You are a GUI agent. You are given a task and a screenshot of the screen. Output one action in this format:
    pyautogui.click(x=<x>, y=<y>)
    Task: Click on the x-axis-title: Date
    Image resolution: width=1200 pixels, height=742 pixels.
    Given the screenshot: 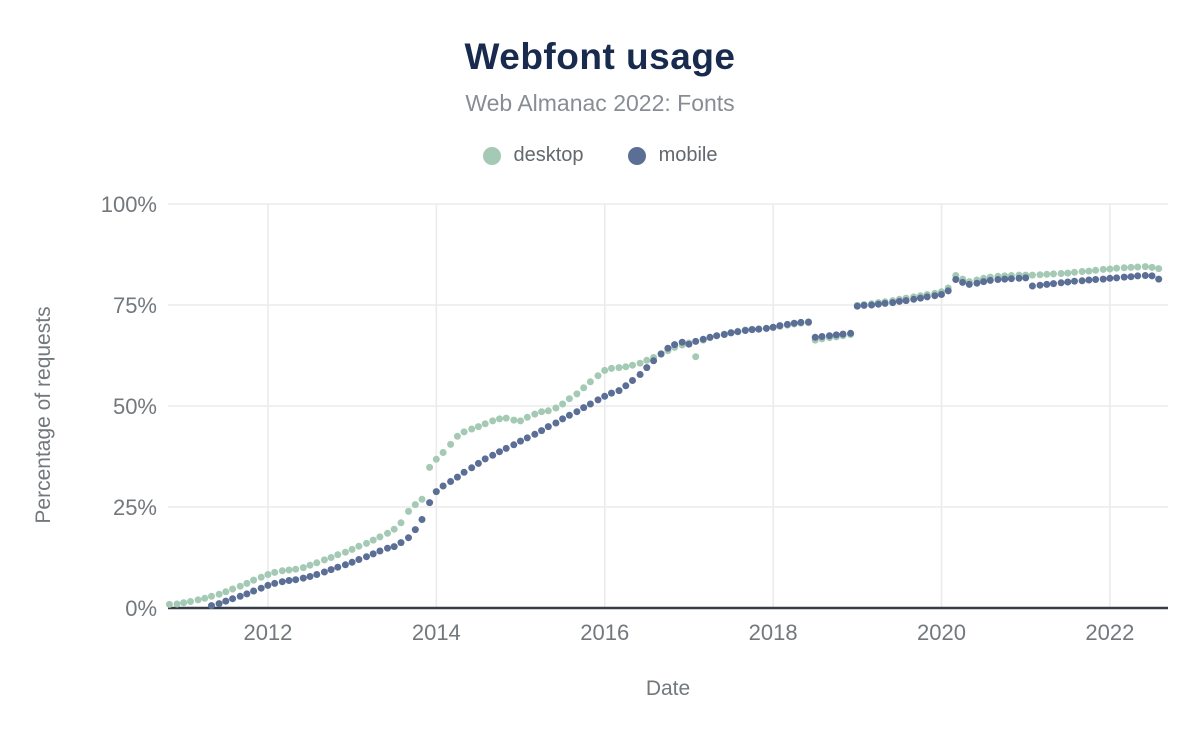 What is the action you would take?
    pyautogui.click(x=668, y=688)
    